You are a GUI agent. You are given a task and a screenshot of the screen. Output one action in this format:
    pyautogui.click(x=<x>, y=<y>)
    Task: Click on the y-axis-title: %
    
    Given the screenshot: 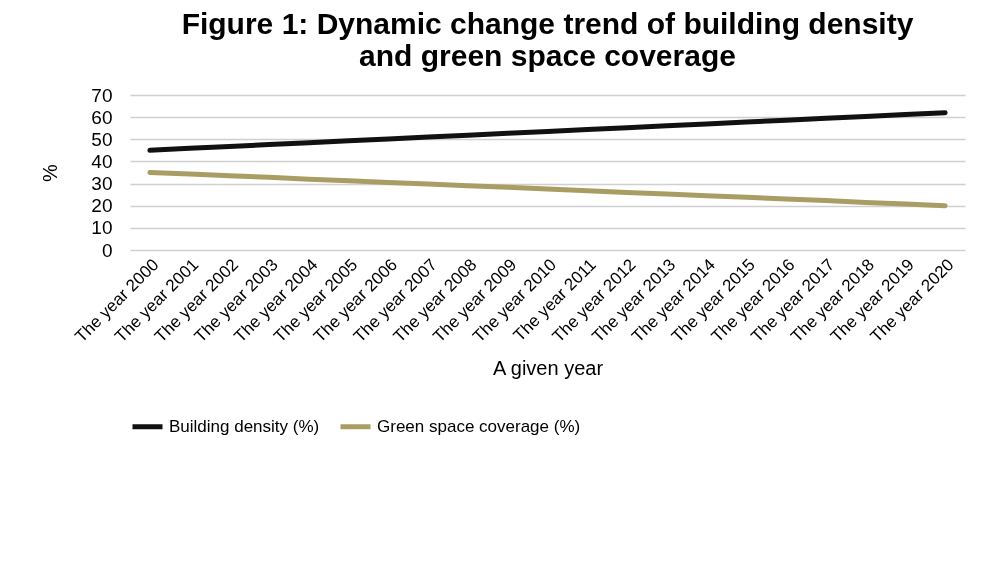 What is the action you would take?
    pyautogui.click(x=50, y=172)
    